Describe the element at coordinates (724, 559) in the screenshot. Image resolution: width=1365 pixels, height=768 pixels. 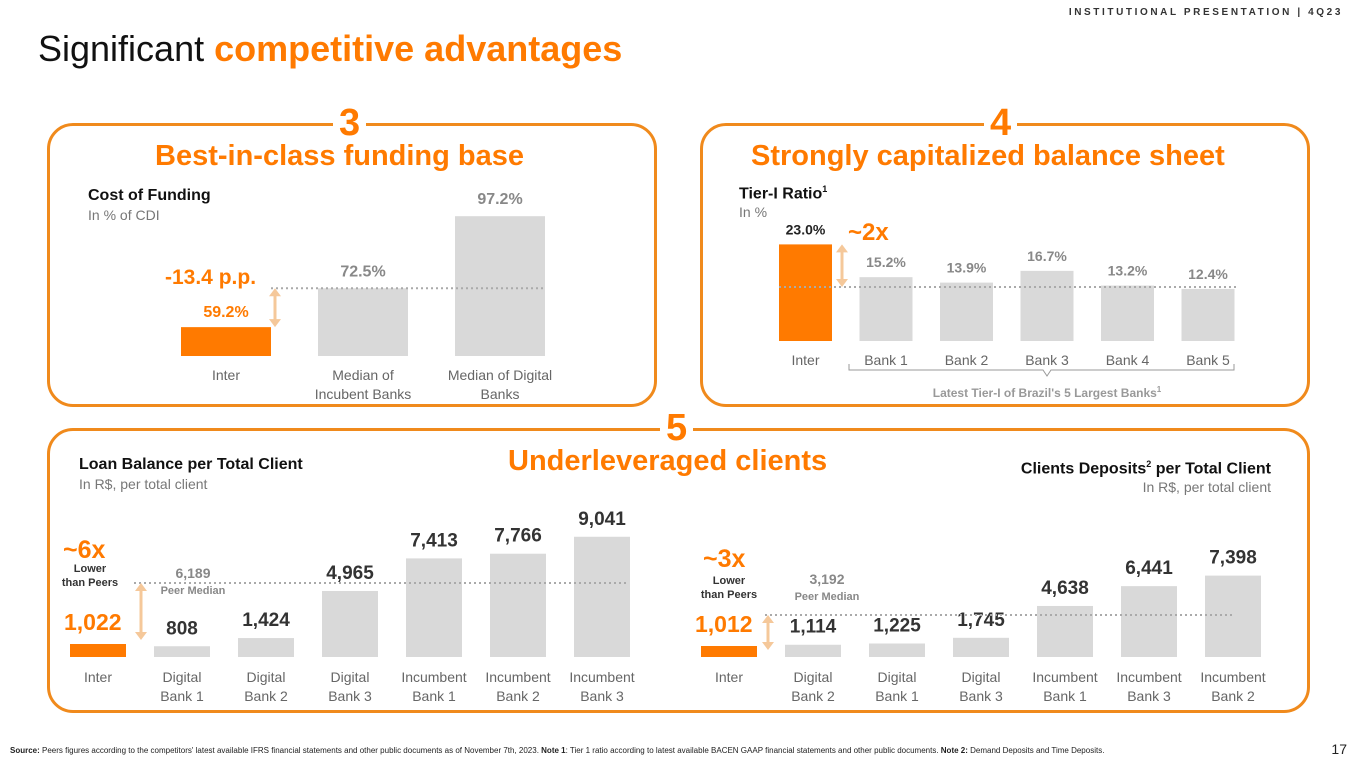
I see `deposits-multiple: ~3x` at that location.